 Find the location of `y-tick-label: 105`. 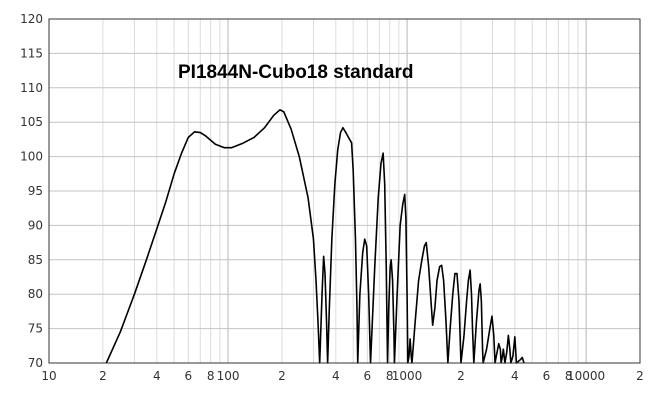

y-tick-label: 105 is located at coordinates (31, 122).